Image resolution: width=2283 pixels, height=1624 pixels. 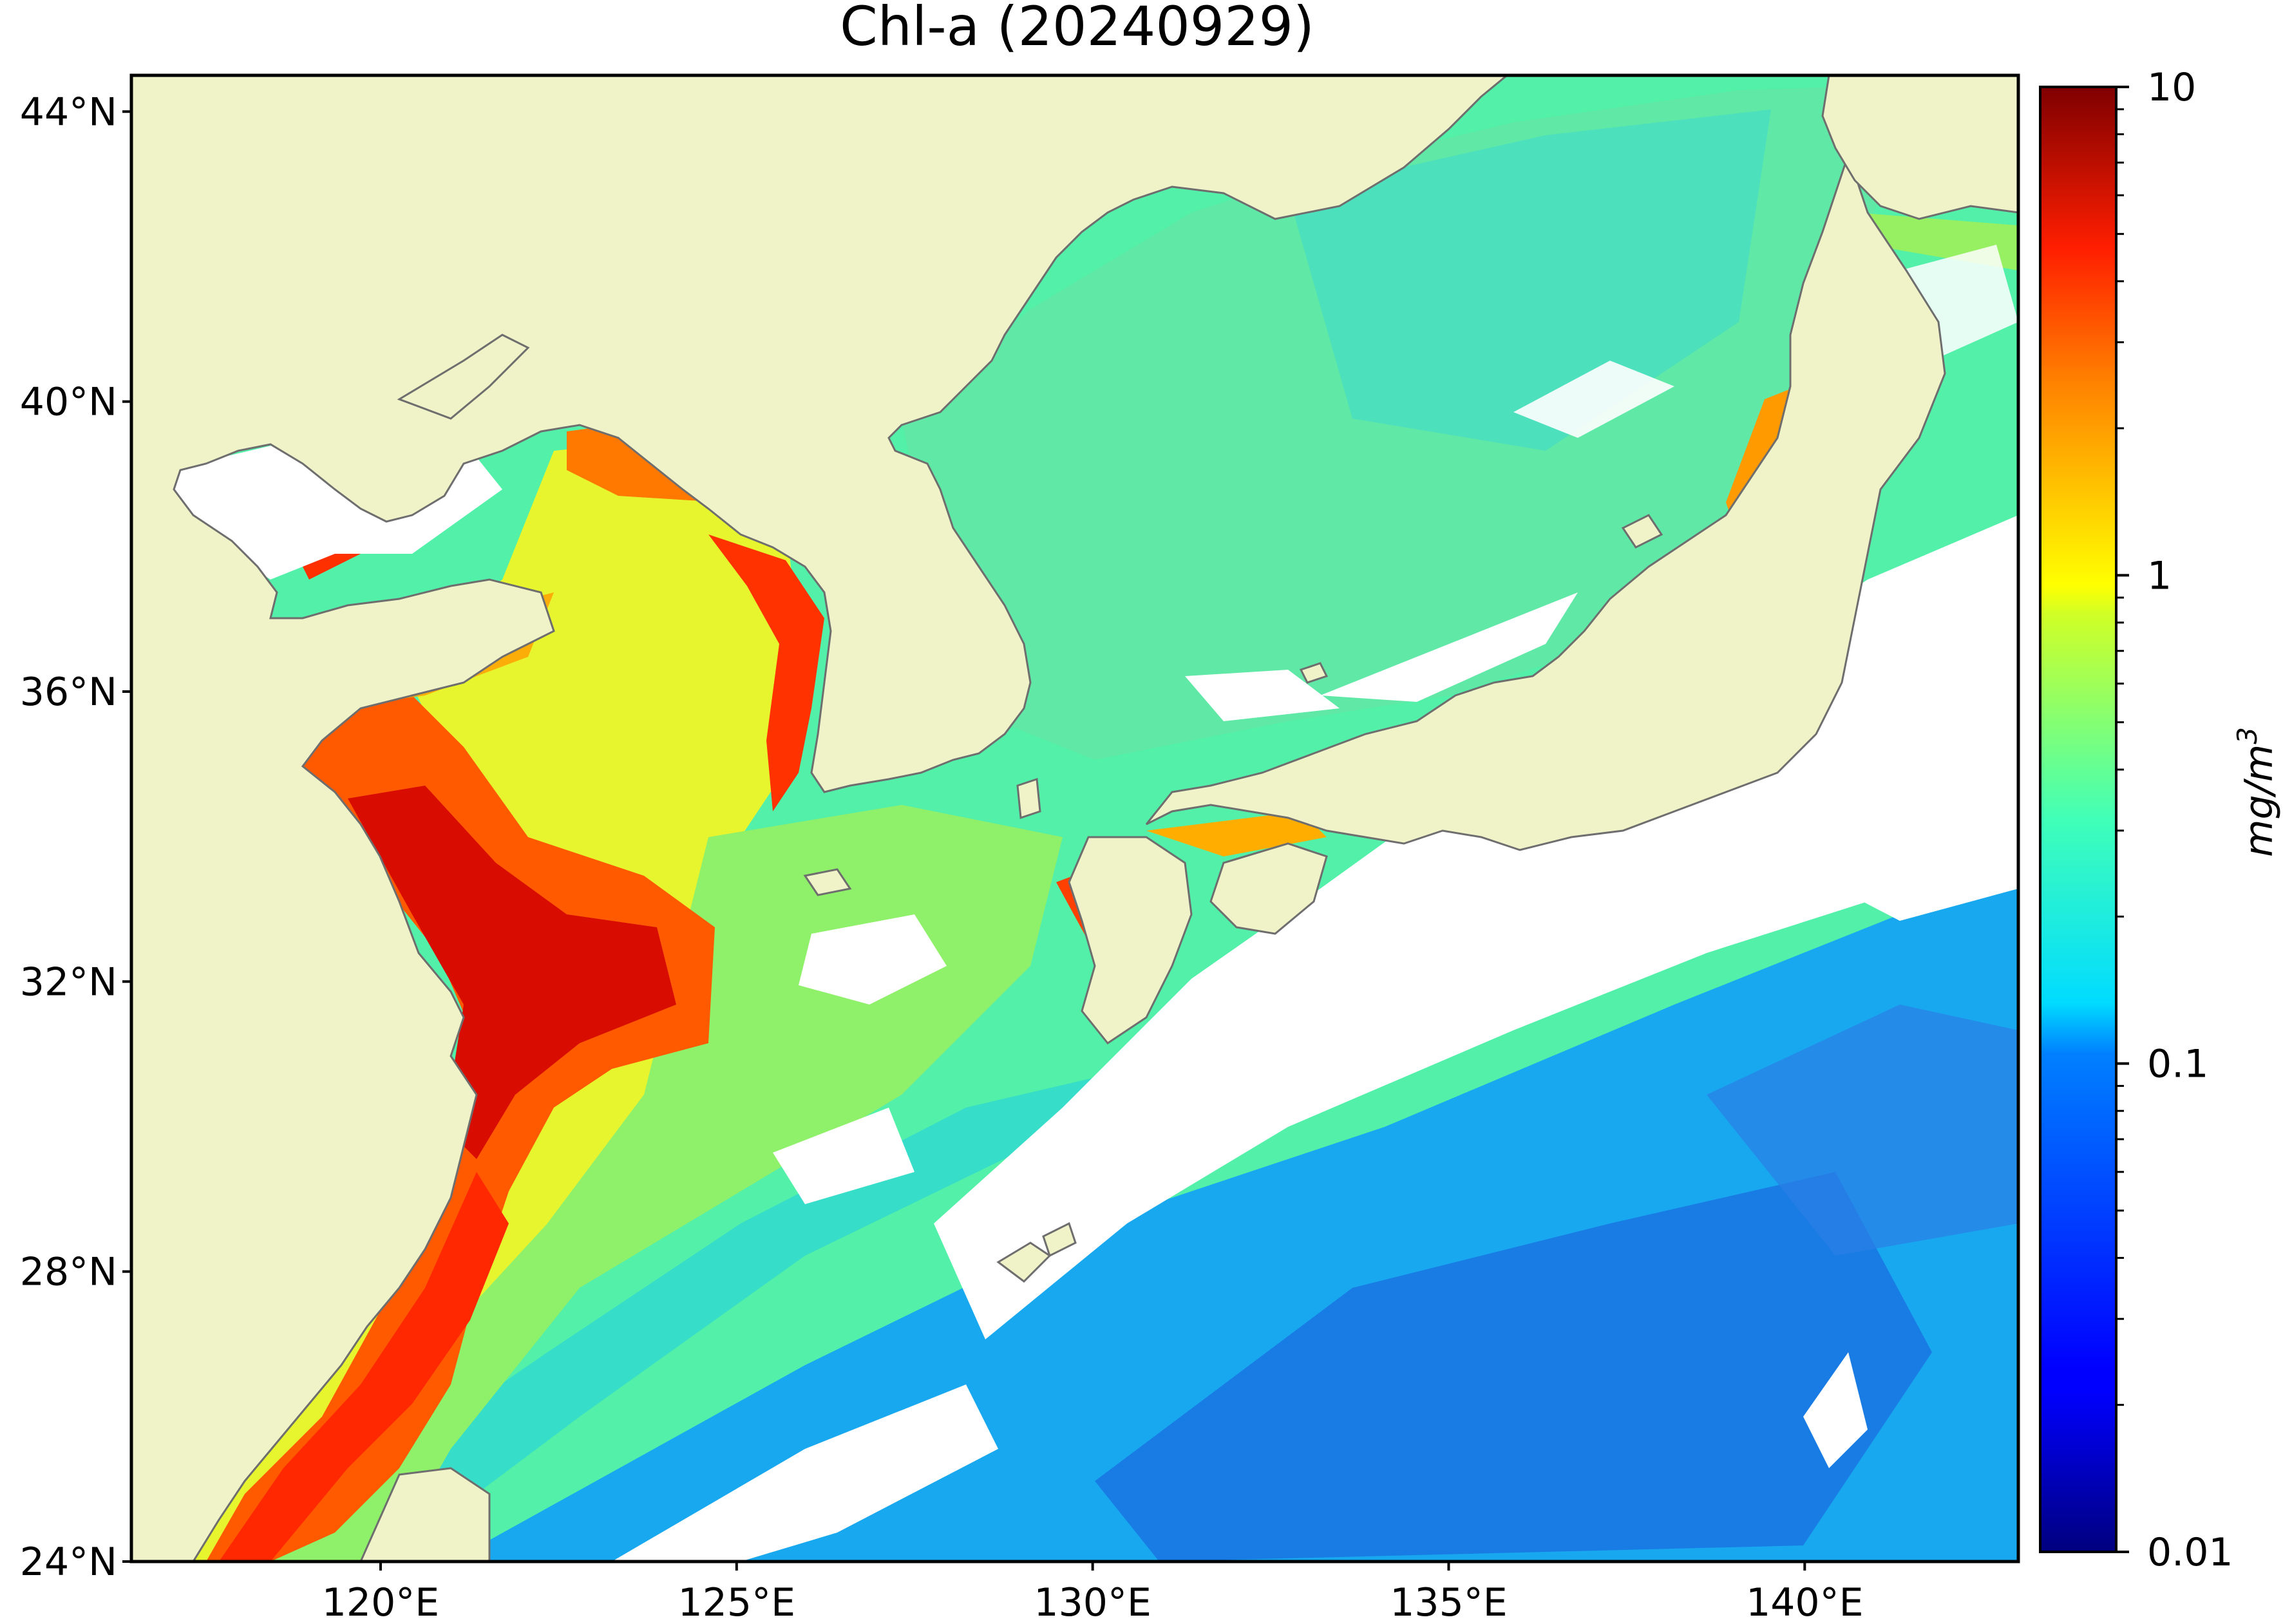 What do you see at coordinates (68, 113) in the screenshot?
I see `lat-tick-label: 44°N` at bounding box center [68, 113].